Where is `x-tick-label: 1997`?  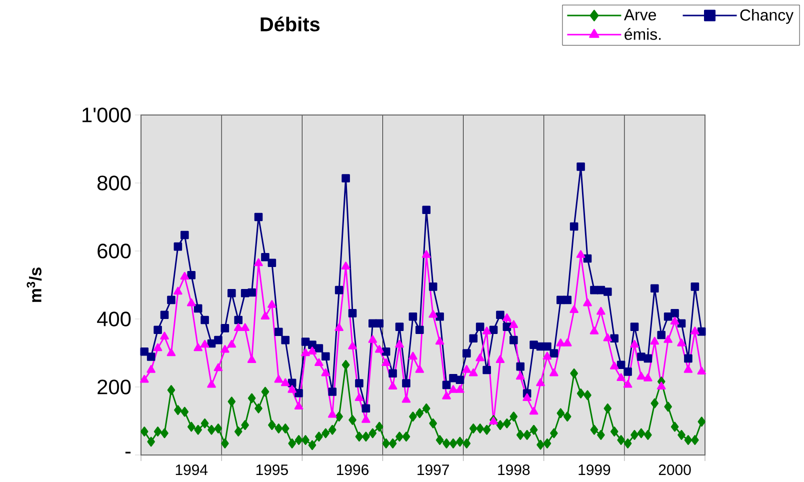 x-tick-label: 1997 is located at coordinates (433, 470).